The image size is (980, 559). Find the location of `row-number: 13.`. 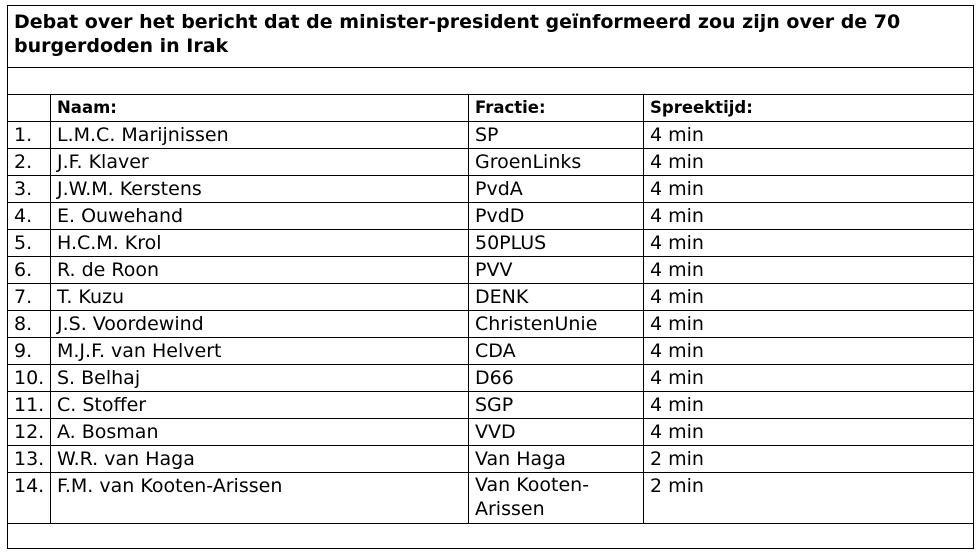

row-number: 13. is located at coordinates (29, 459).